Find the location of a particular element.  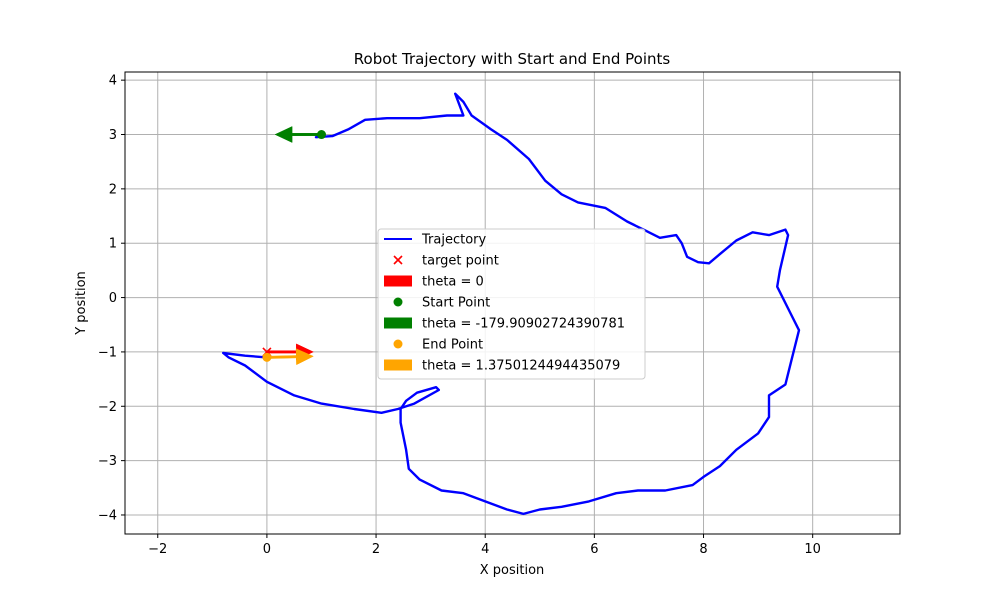

legend-box is located at coordinates (511, 304).